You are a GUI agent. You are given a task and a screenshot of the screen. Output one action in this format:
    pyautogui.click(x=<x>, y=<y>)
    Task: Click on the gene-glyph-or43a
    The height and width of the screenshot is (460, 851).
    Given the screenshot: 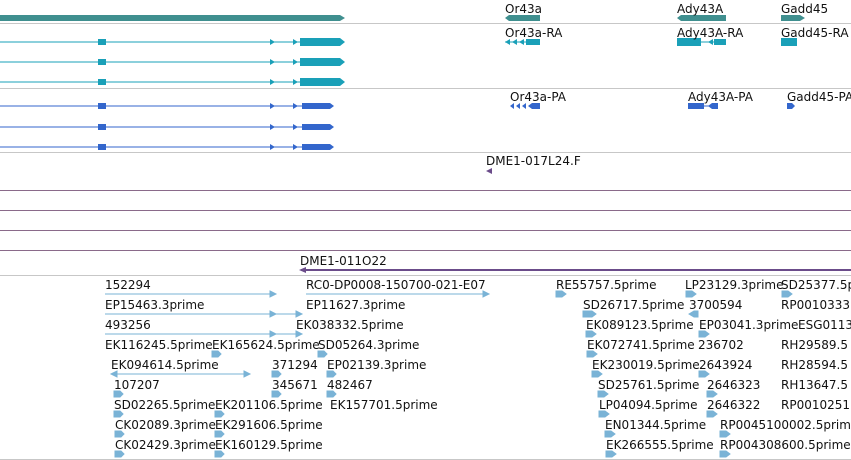 What is the action you would take?
    pyautogui.click(x=522, y=18)
    